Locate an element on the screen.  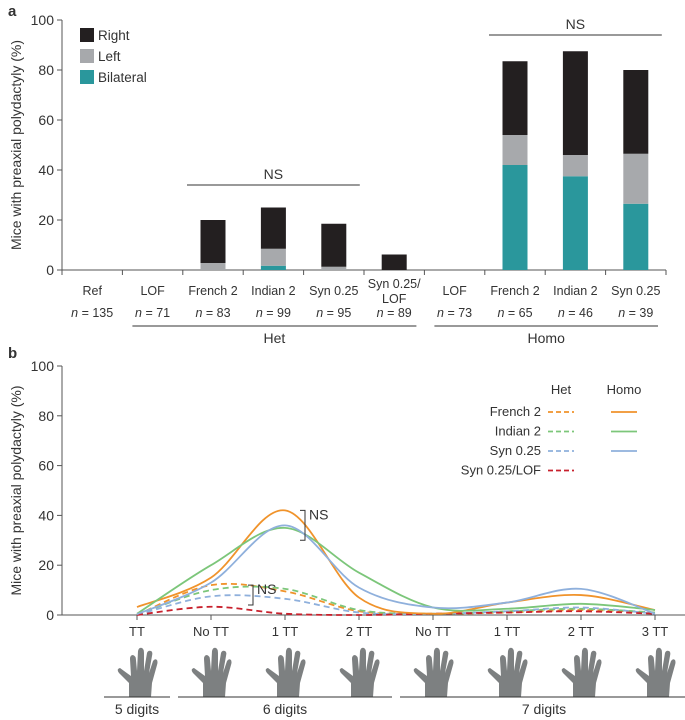
y-tick-label-a: 60 is located at coordinates (46, 120).